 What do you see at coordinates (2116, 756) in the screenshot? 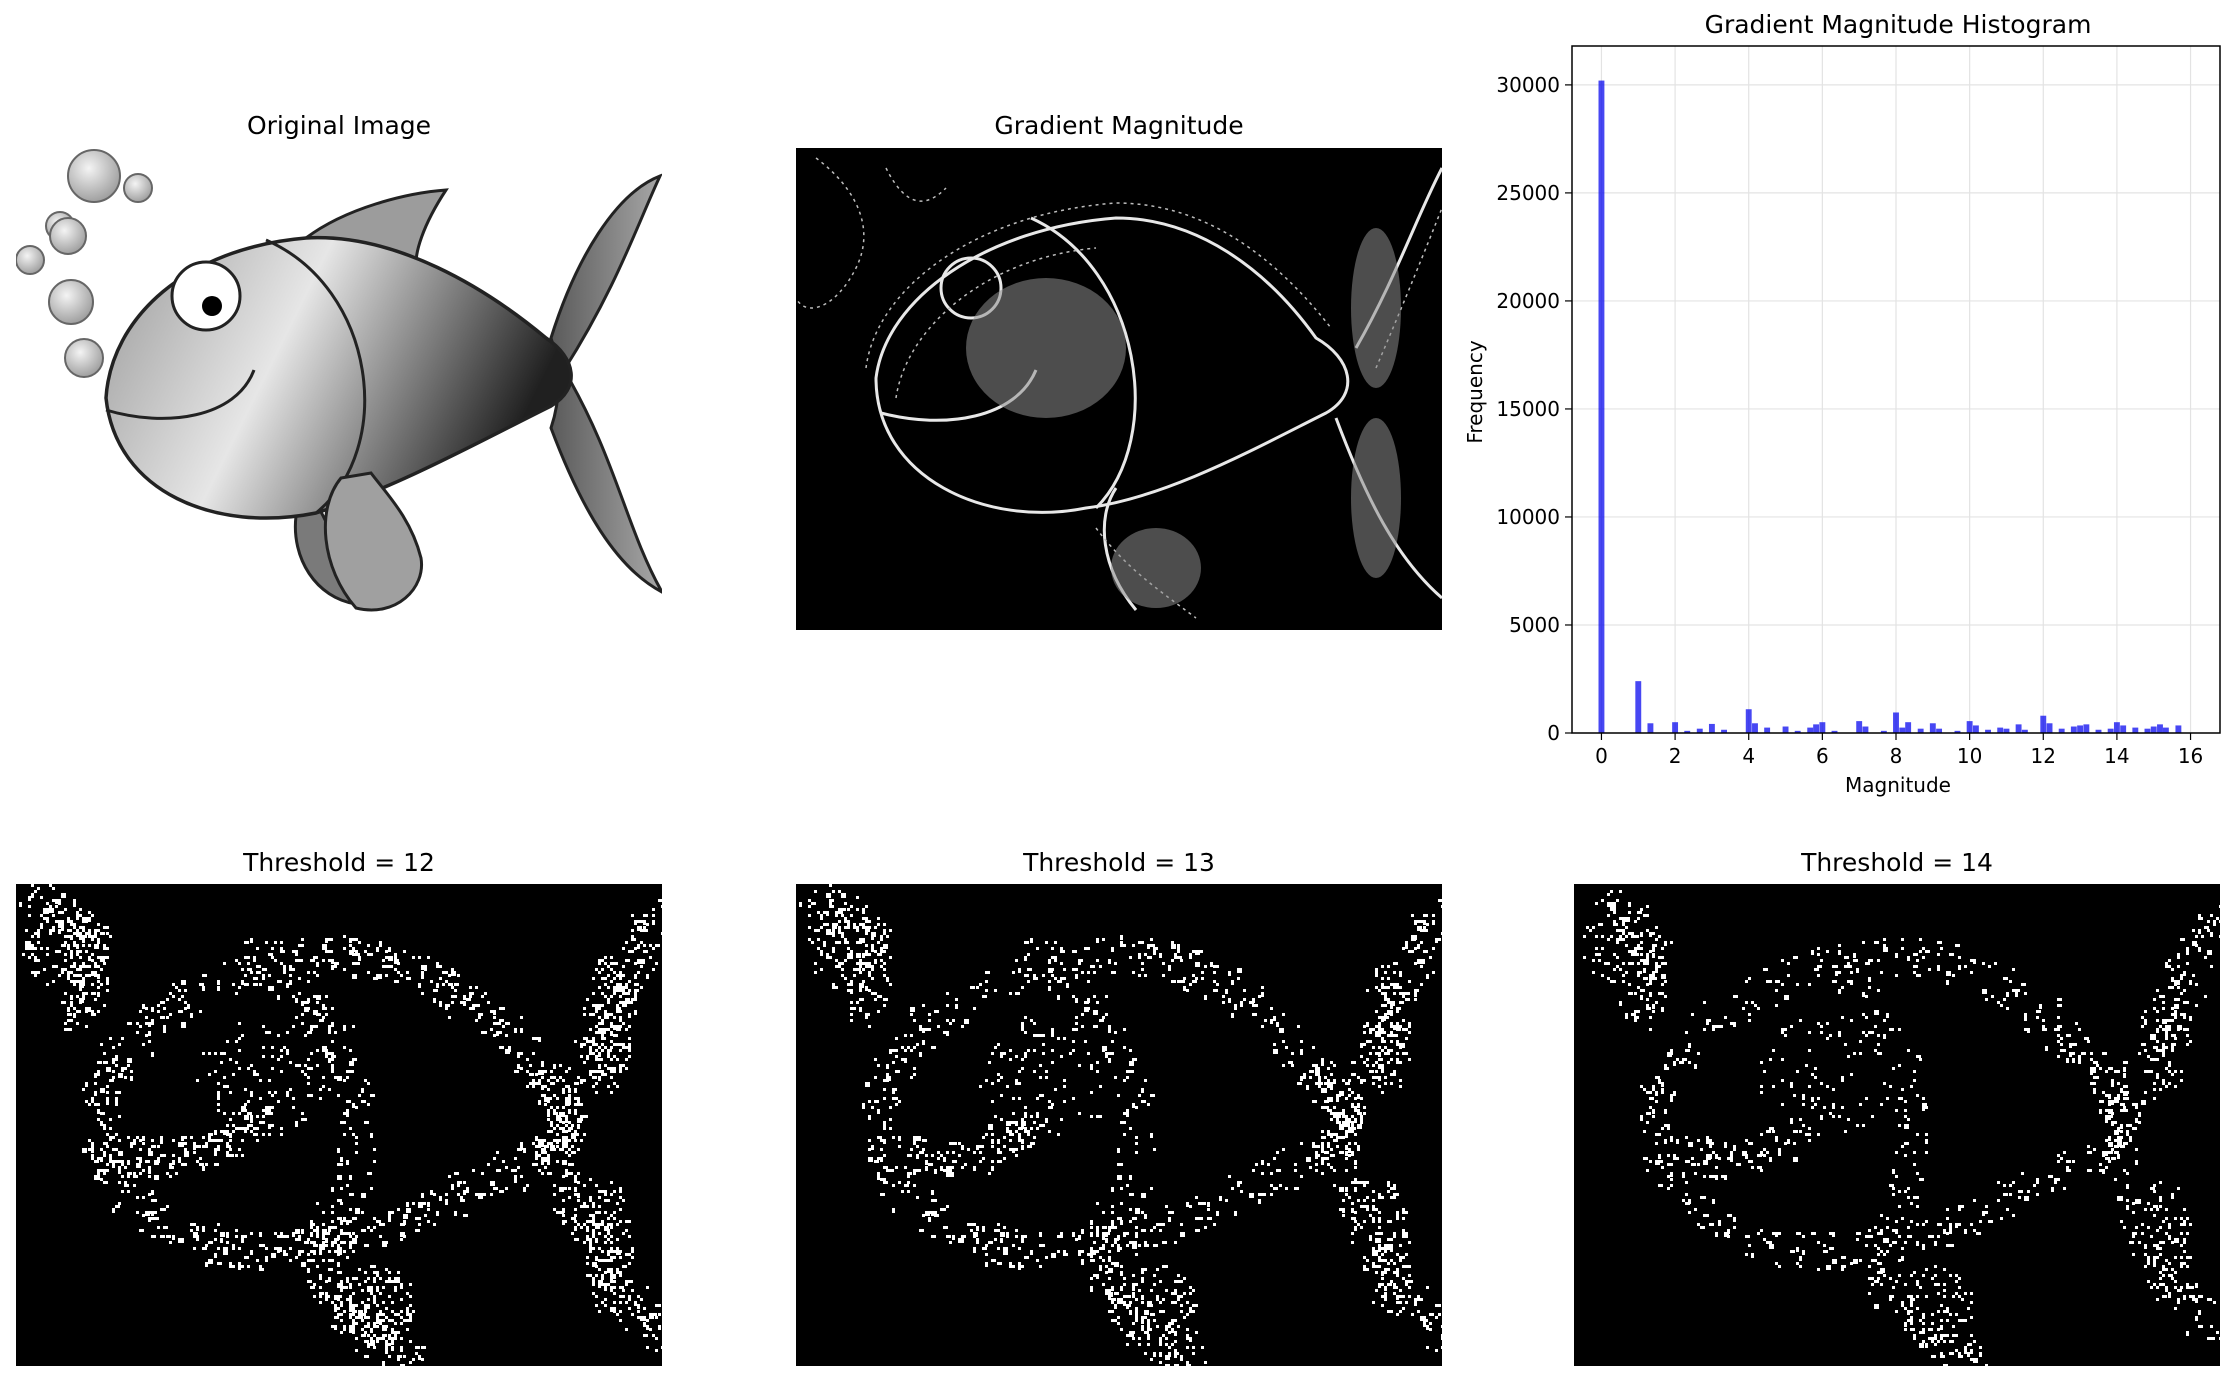
I see `x-tick-label: 14` at bounding box center [2116, 756].